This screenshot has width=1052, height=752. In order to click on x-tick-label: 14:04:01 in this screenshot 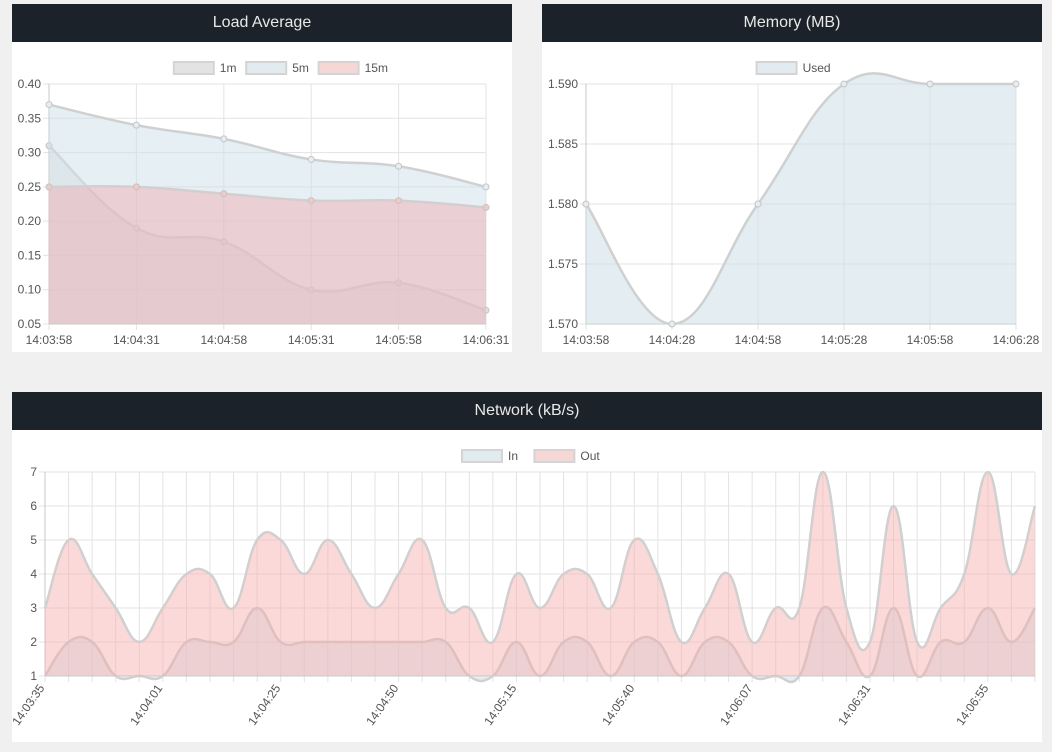, I will do `click(146, 704)`.